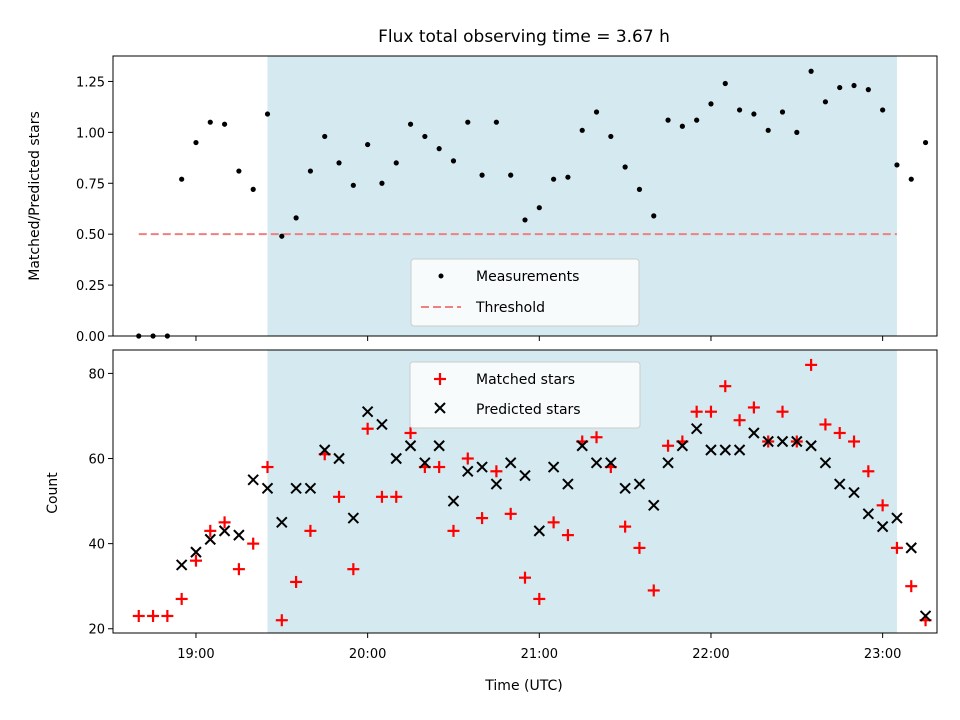 The height and width of the screenshot is (720, 960). What do you see at coordinates (94, 210) in the screenshot?
I see `top-yticks: 0.00 0.25 0.50 0.75 1.00 1.25` at bounding box center [94, 210].